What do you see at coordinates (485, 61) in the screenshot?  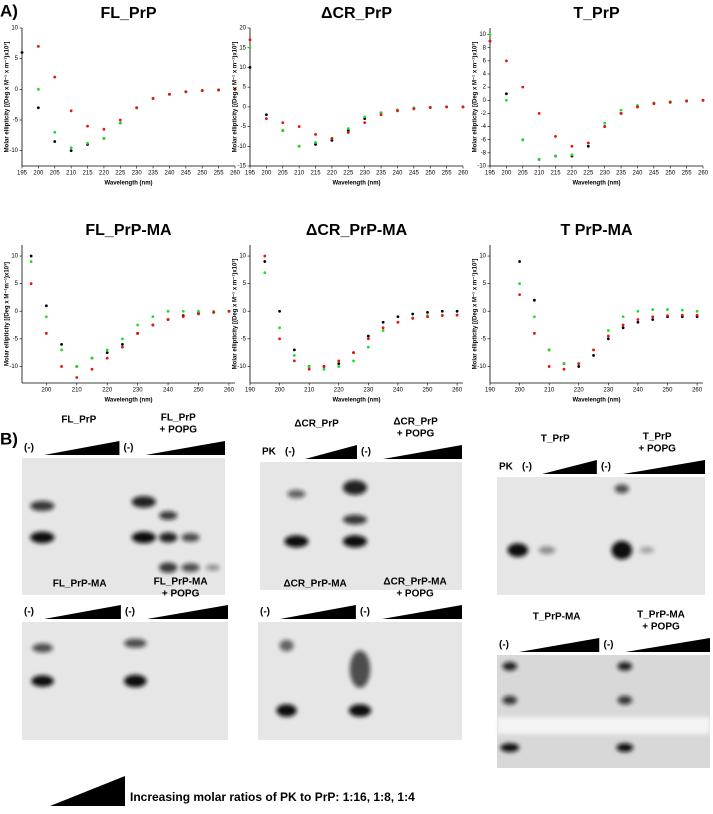 I see `y-tick-label: 6` at bounding box center [485, 61].